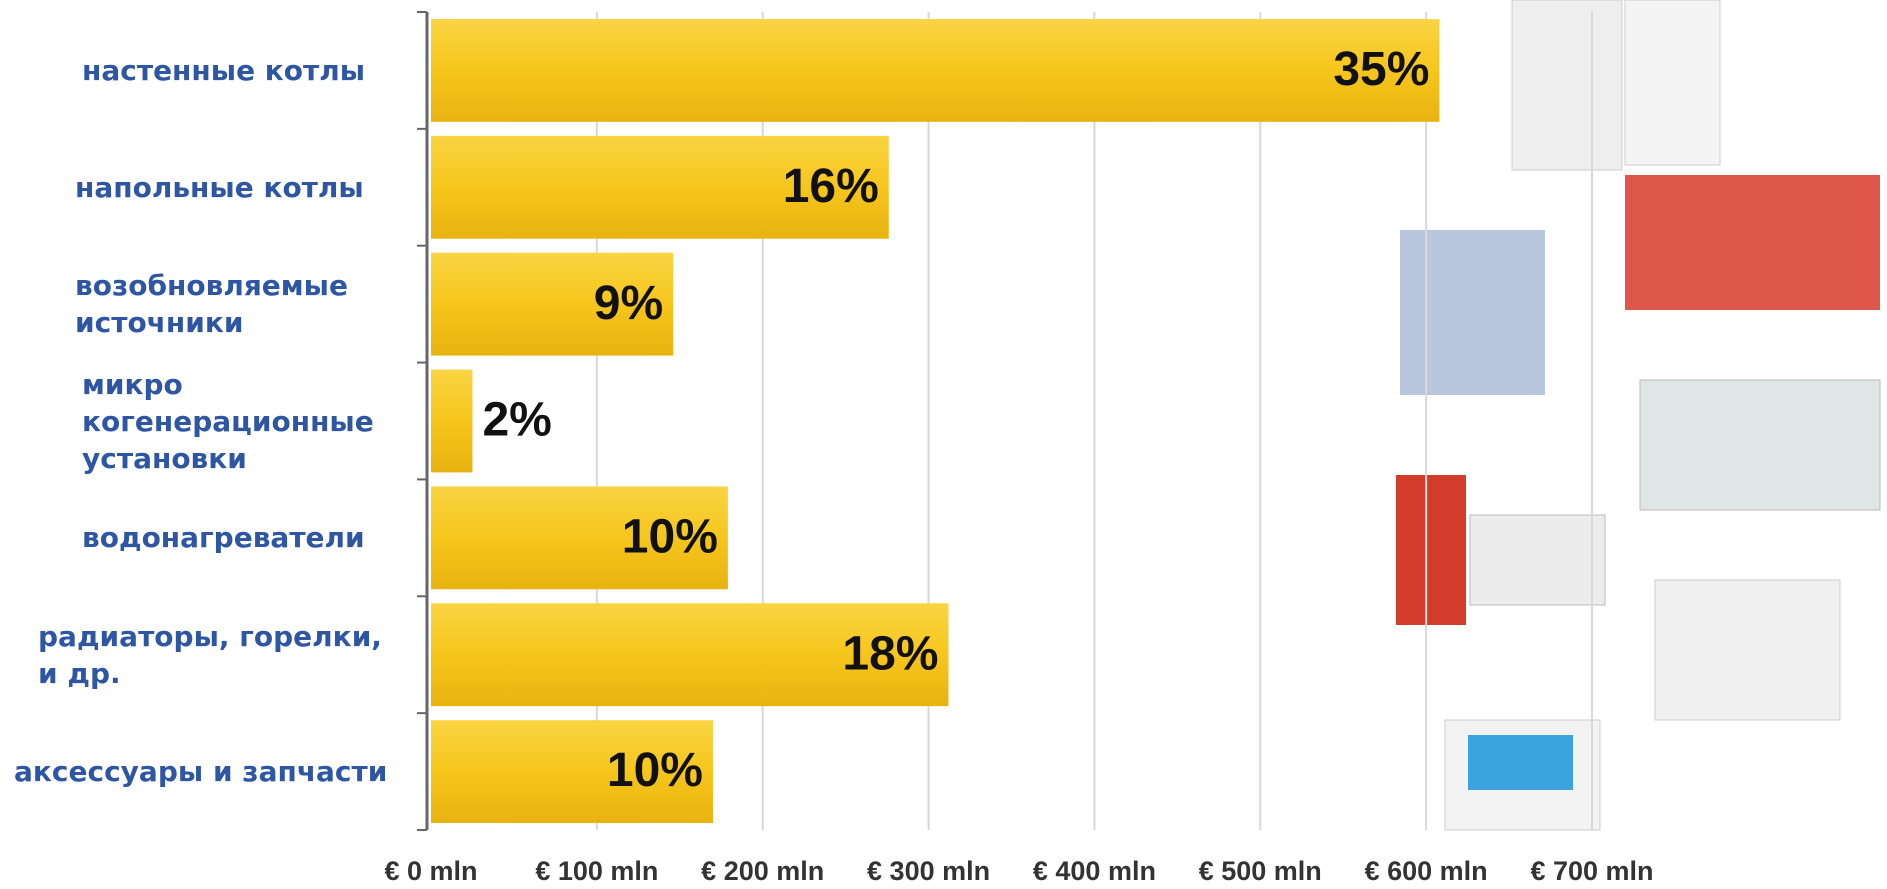 The image size is (1887, 889). I want to click on x-tick-label: € 0 mln, so click(430, 871).